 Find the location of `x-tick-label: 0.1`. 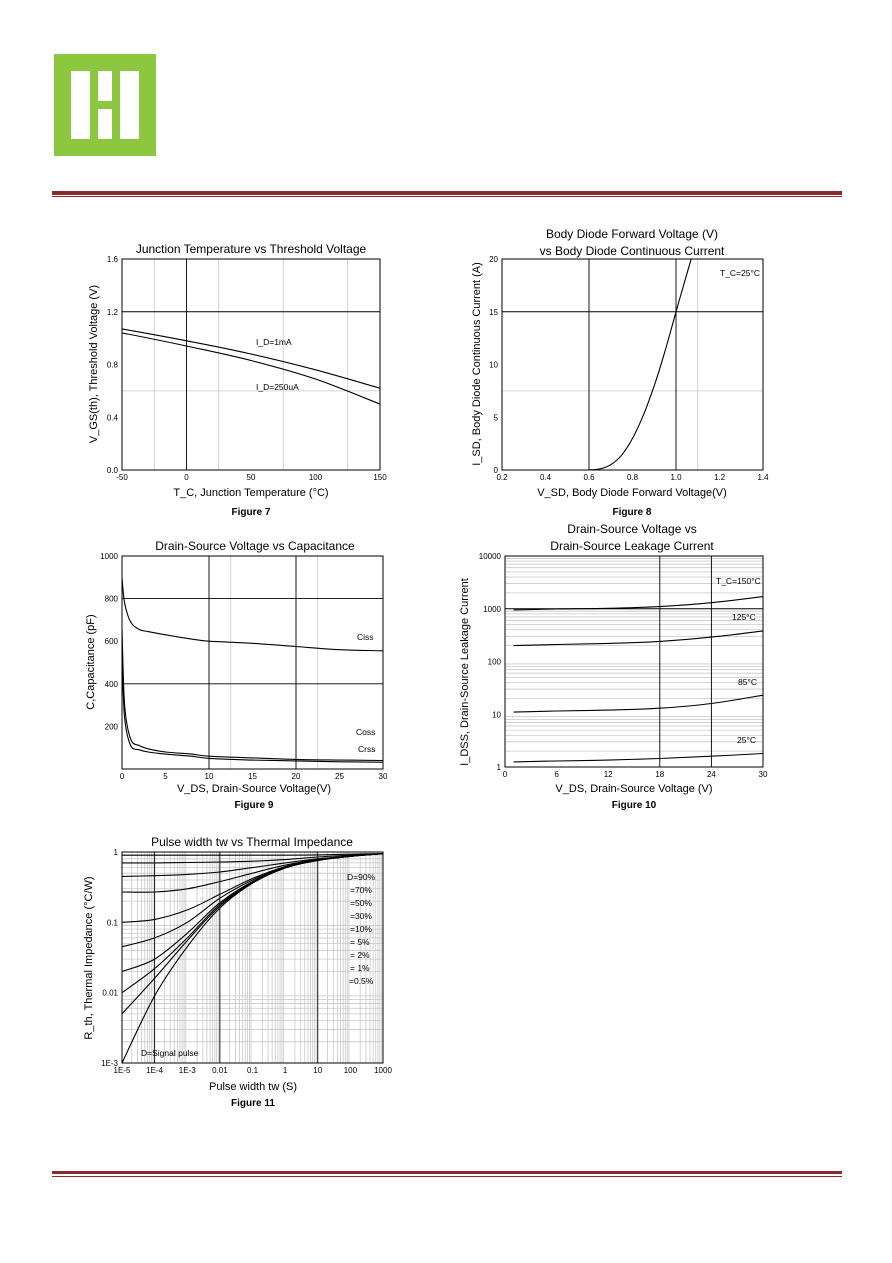

x-tick-label: 0.1 is located at coordinates (253, 1070).